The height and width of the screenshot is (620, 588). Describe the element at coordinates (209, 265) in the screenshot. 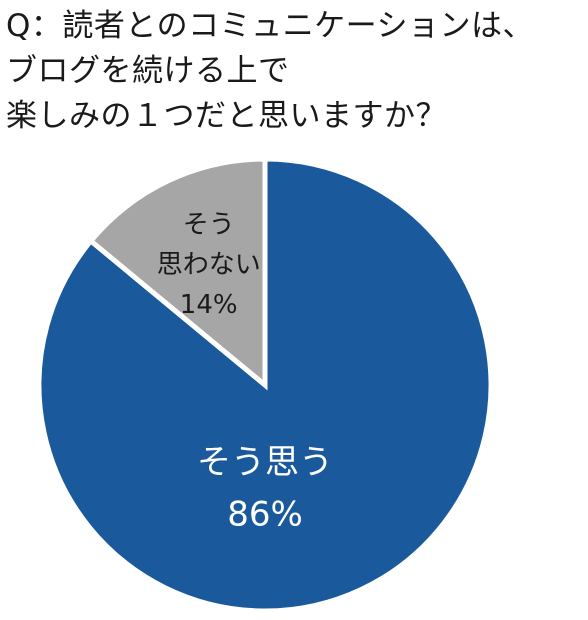

I see `slice-label-1-1: 思わない` at that location.